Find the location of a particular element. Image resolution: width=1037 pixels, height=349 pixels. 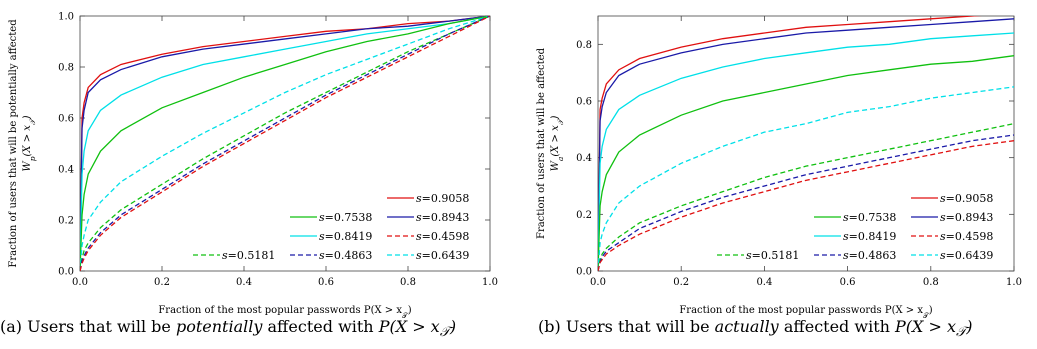

caption-a-label: (a) is located at coordinates (11, 326).